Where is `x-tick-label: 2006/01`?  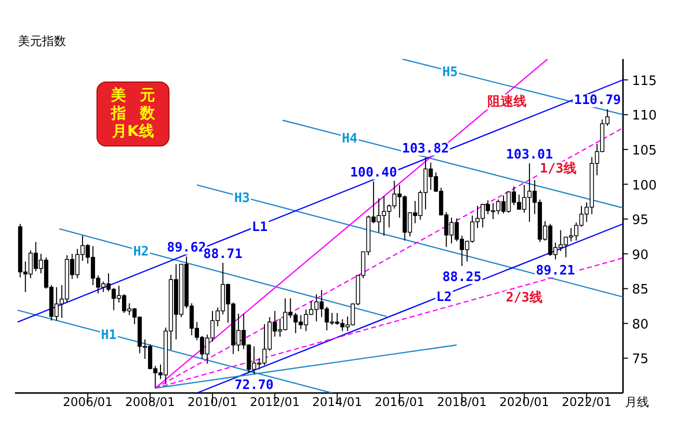
x-tick-label: 2006/01 is located at coordinates (87, 402).